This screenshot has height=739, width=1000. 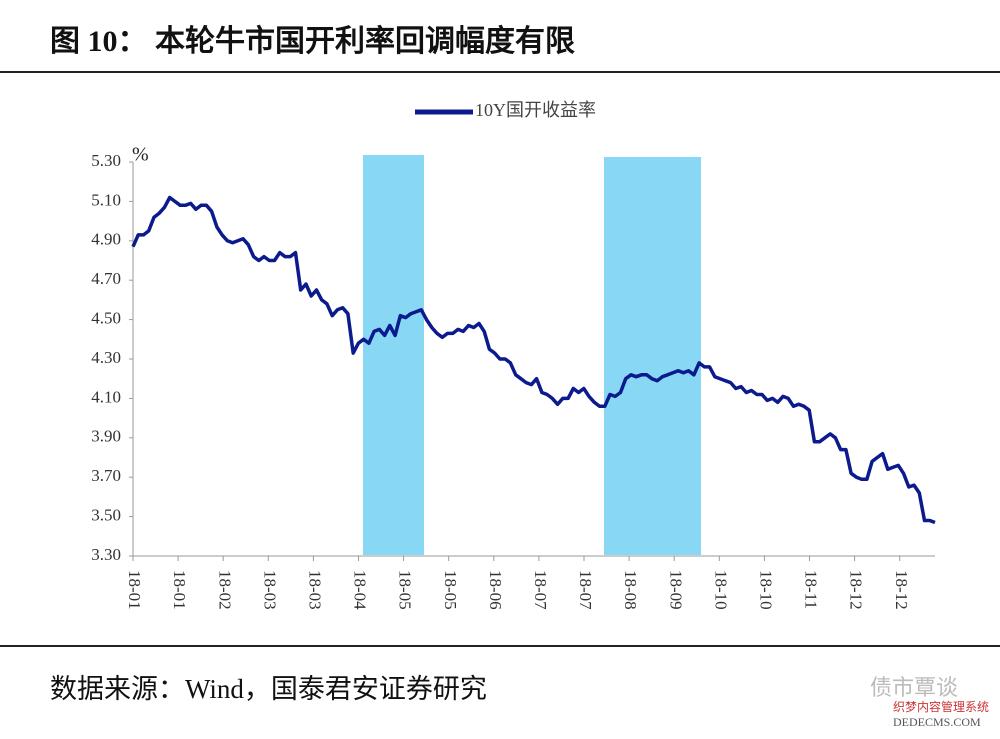 What do you see at coordinates (106, 199) in the screenshot?
I see `y-tick-label: 5.10` at bounding box center [106, 199].